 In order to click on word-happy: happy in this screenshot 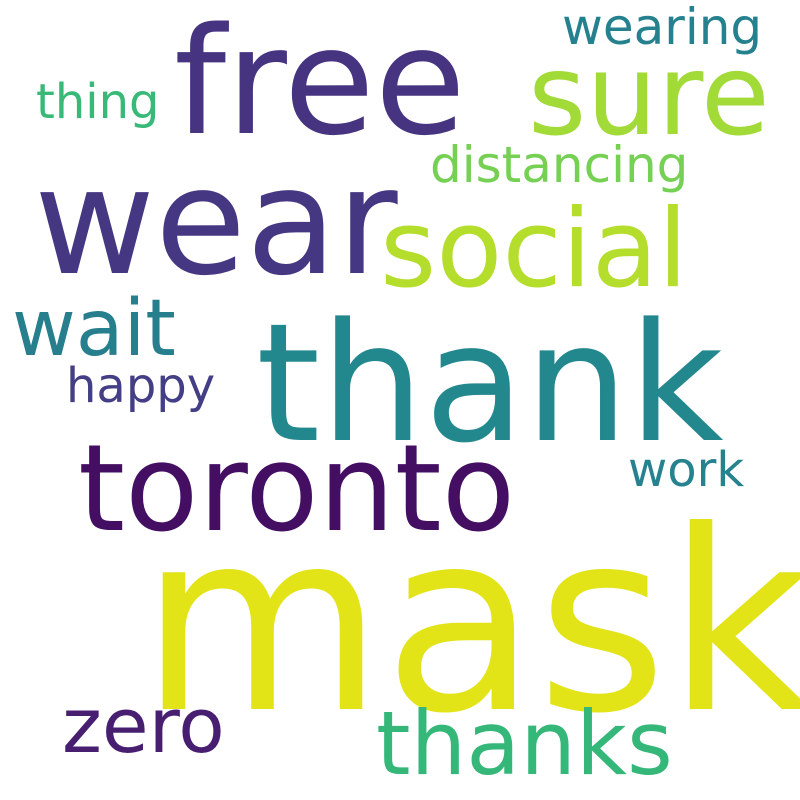, I will do `click(141, 386)`.